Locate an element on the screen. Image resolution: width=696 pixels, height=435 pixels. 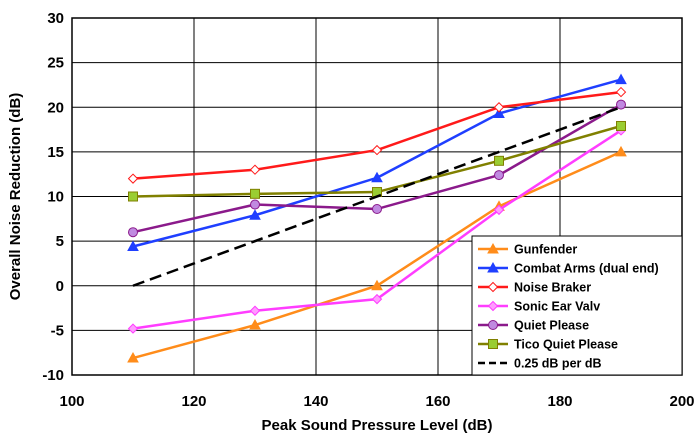
x-tick-label: 160 is located at coordinates (437, 401).